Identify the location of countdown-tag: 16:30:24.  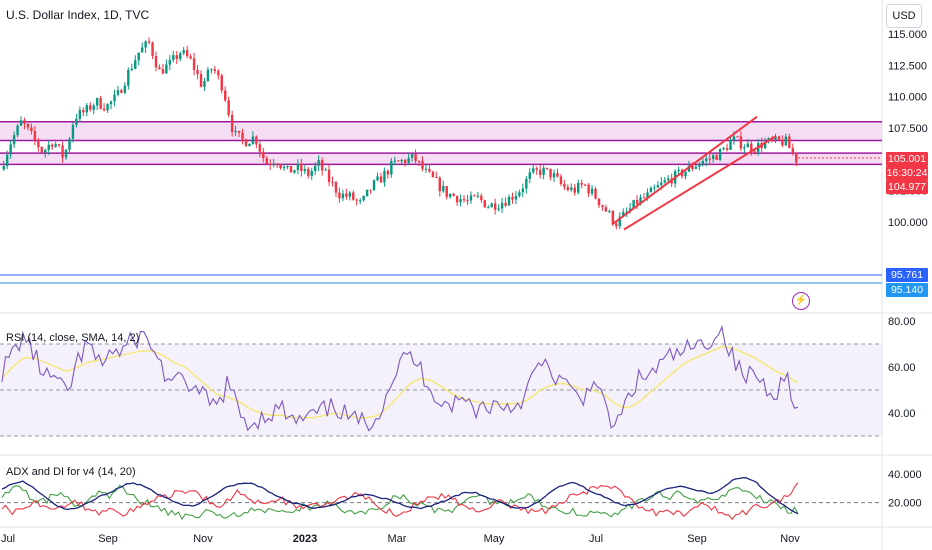
(907, 173).